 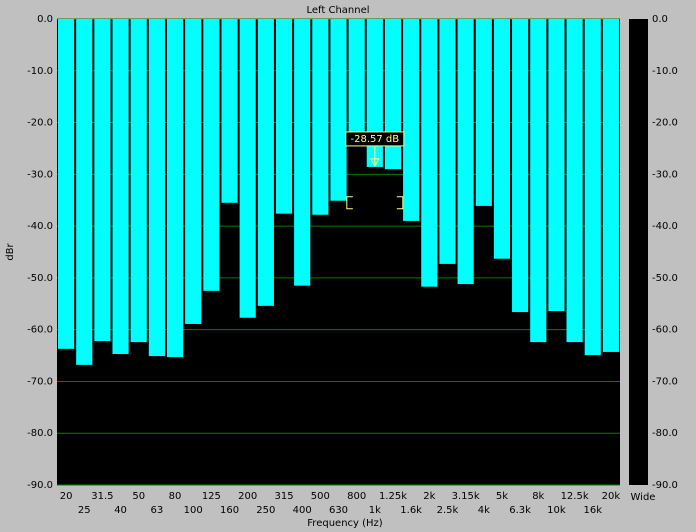 I want to click on x-tick-label: 1.25k, so click(x=393, y=496).